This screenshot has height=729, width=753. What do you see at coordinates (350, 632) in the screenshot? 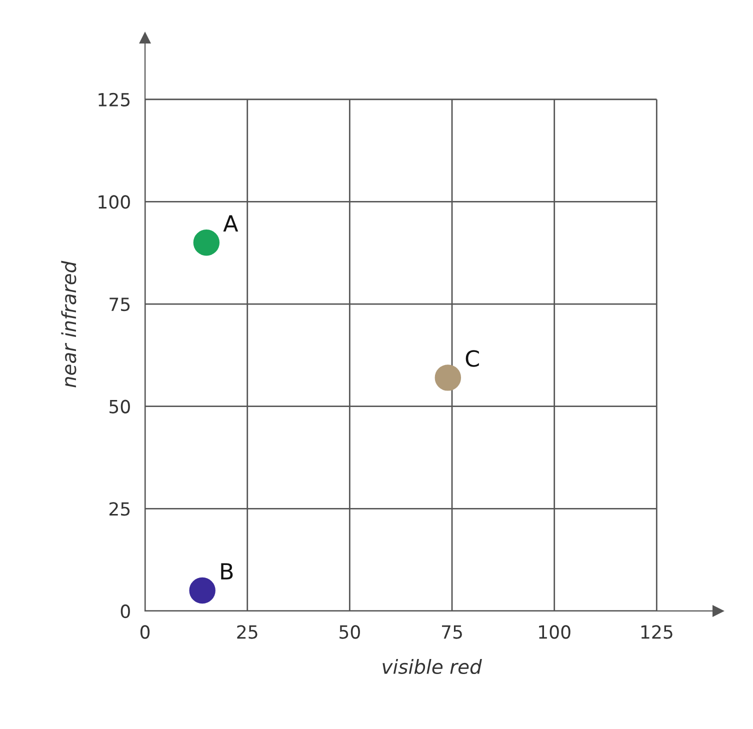
I see `x-tick-label: 50` at bounding box center [350, 632].